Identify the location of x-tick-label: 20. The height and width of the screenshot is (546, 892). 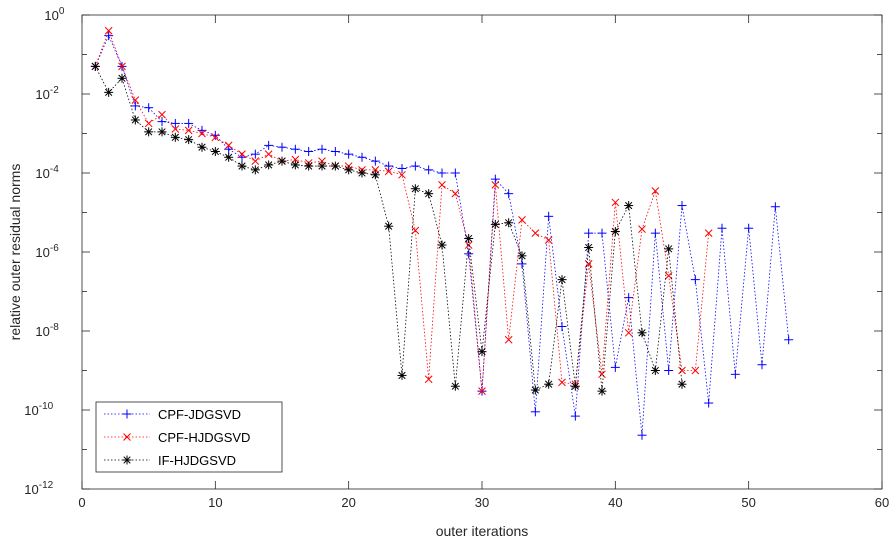
(348, 502).